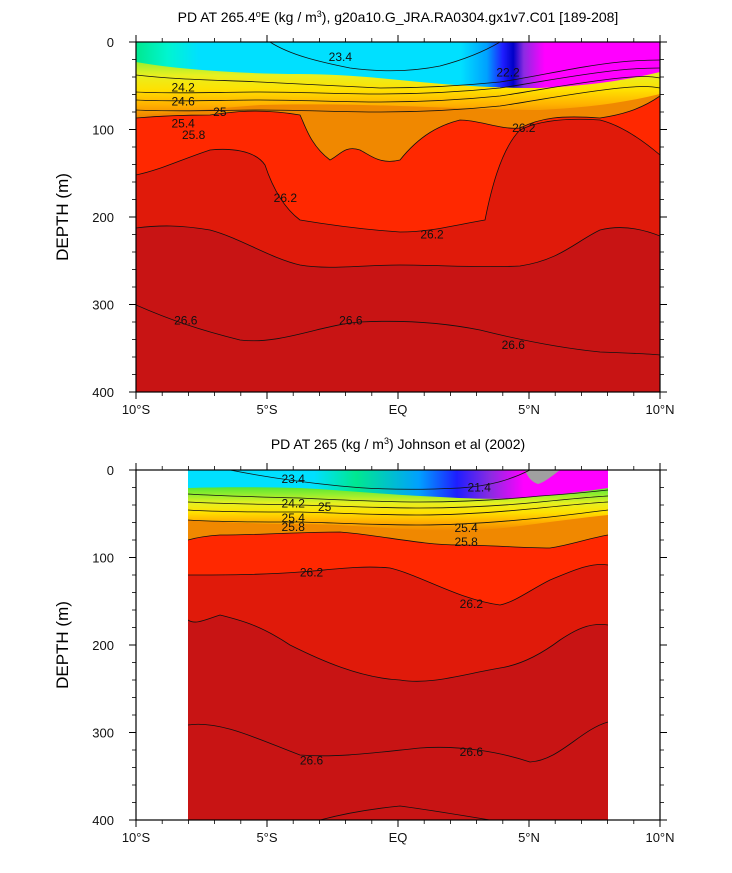 This screenshot has height=873, width=732. What do you see at coordinates (62, 645) in the screenshot?
I see `bottom-y-axis-label: DEPTH (m)` at bounding box center [62, 645].